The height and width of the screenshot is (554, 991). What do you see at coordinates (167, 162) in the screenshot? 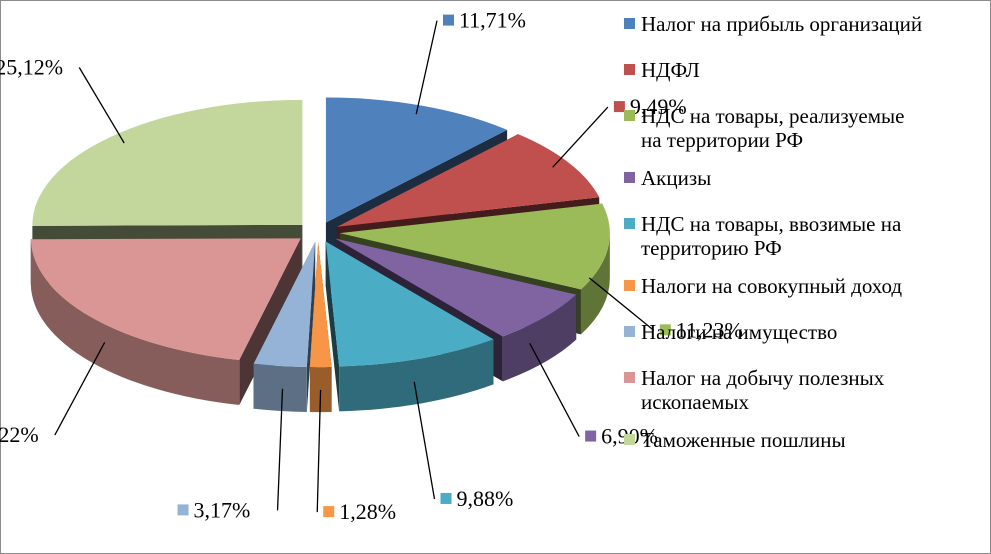
I see `slice-8-top` at bounding box center [167, 162].